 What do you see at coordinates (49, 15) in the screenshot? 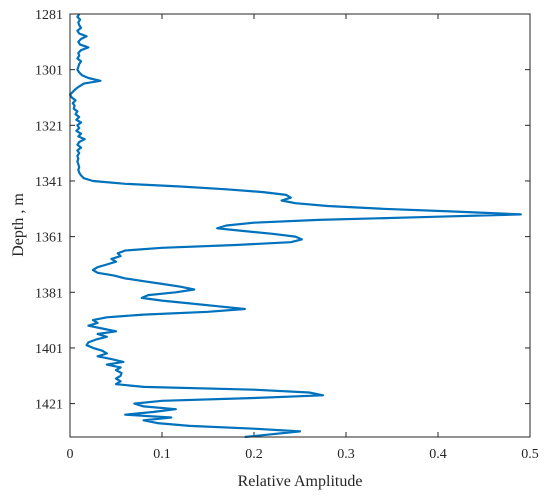
I see `y-tick-label: 1281` at bounding box center [49, 15].